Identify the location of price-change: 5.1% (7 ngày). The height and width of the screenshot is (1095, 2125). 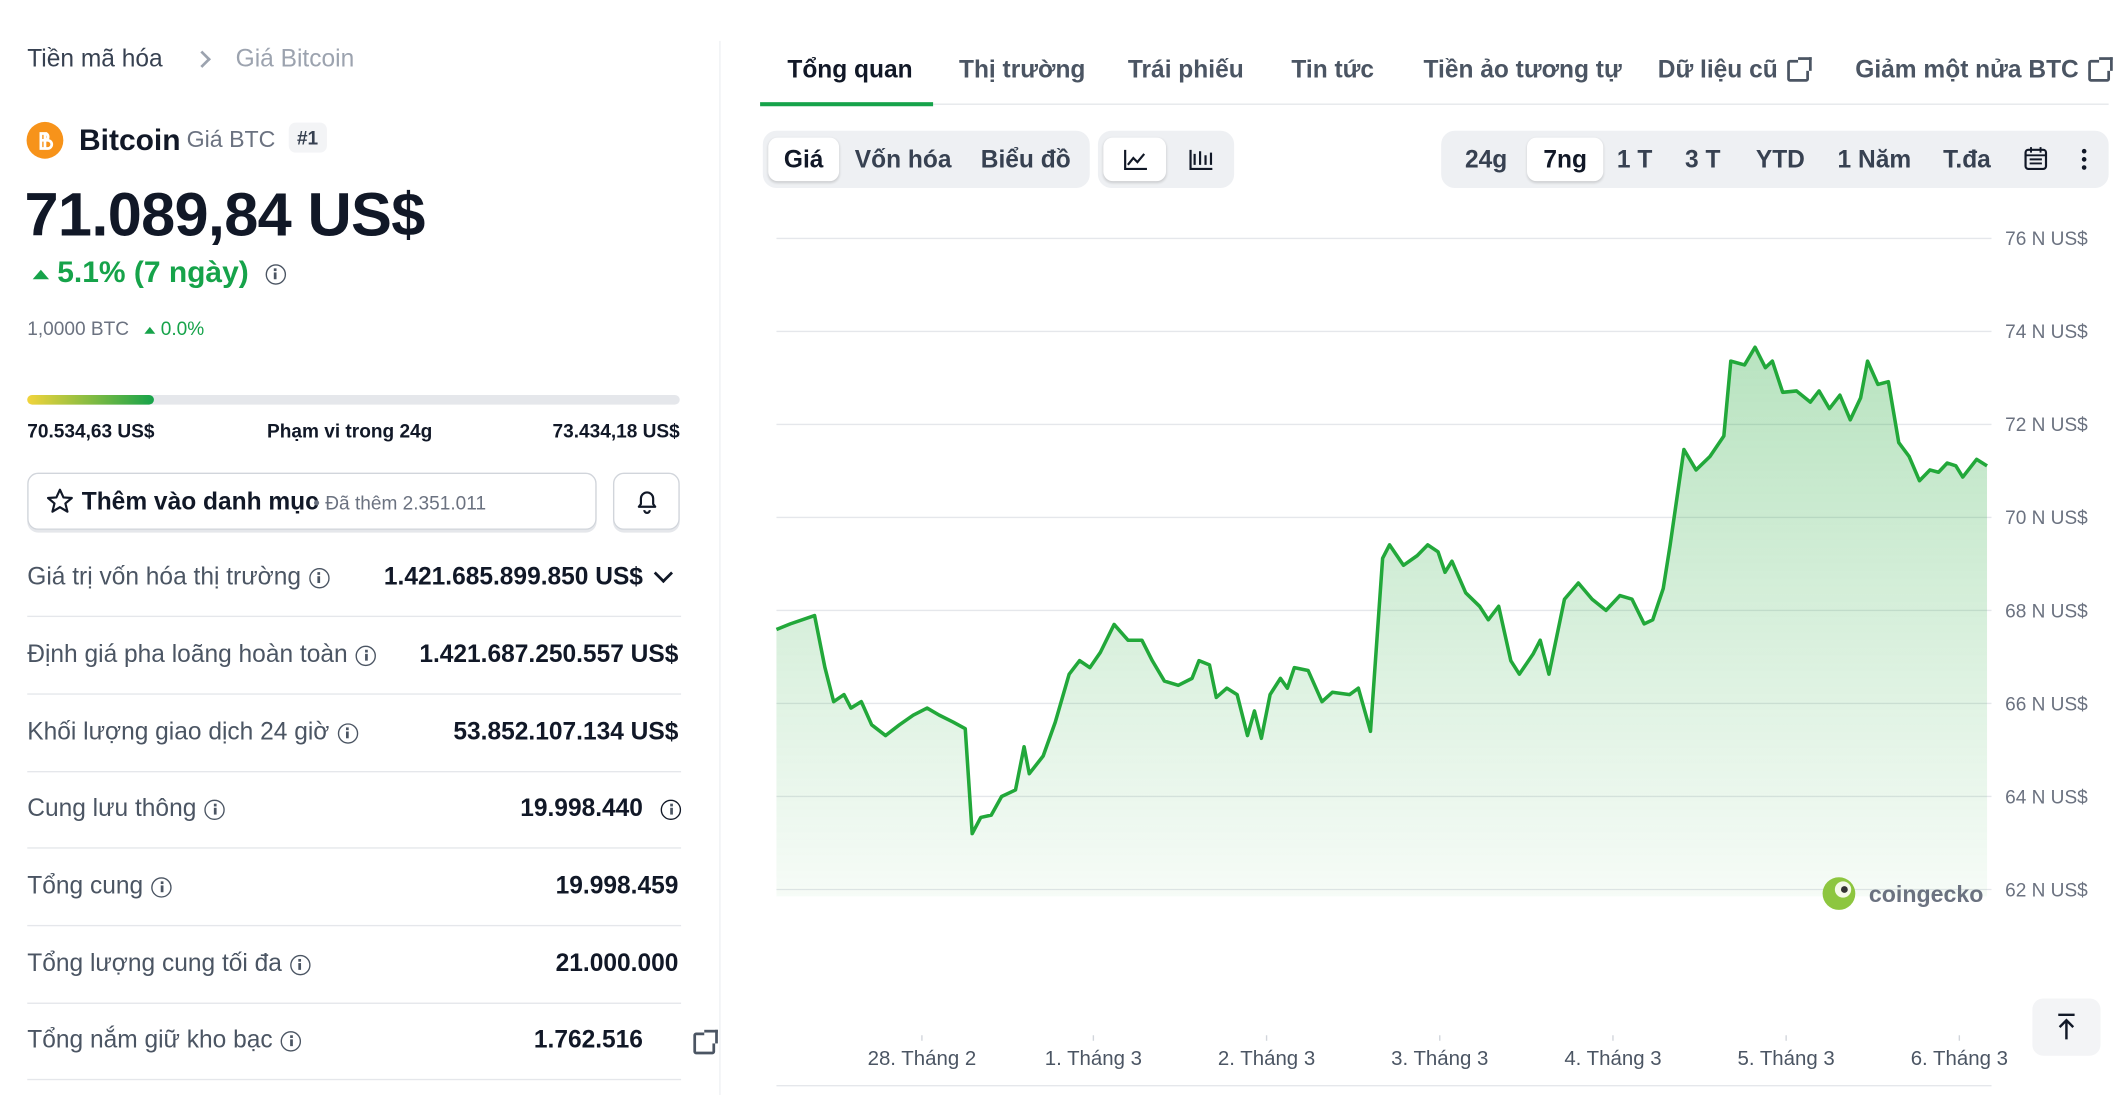
(159, 272).